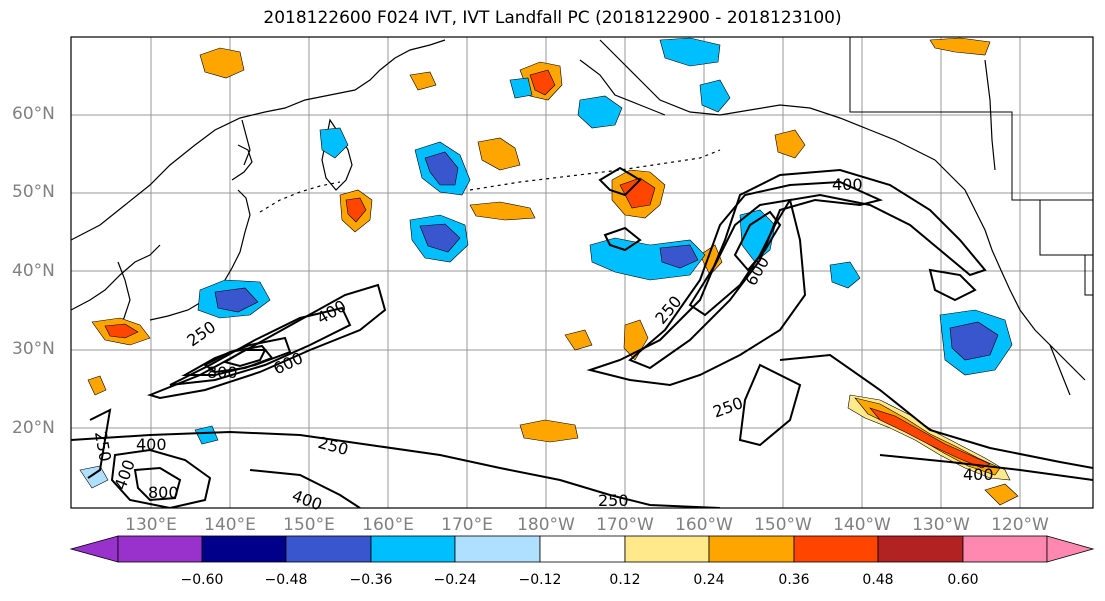 The height and width of the screenshot is (601, 1105). Describe the element at coordinates (371, 580) in the screenshot. I see `colorbar-tick-label: −0.36` at that location.